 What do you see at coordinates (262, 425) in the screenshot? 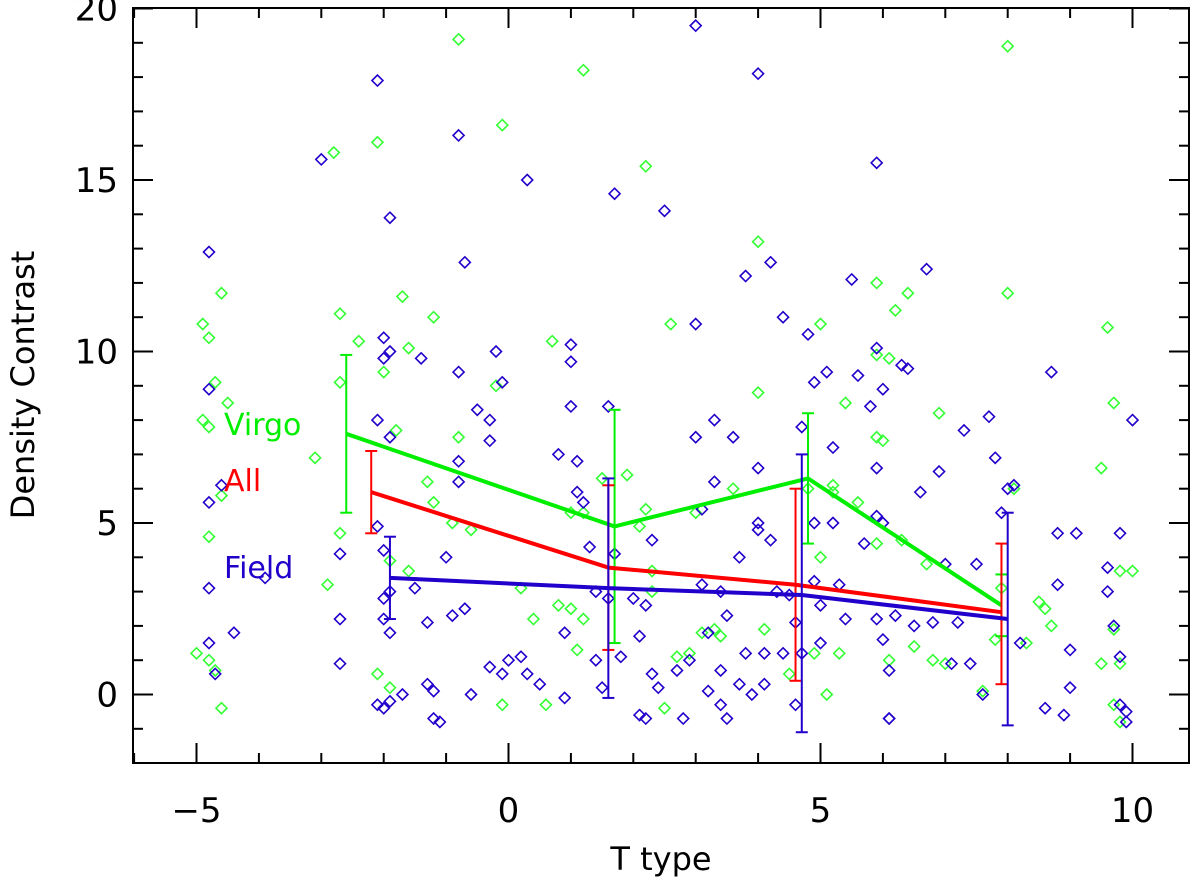
I see `legend-label-virgo: Virgo` at bounding box center [262, 425].